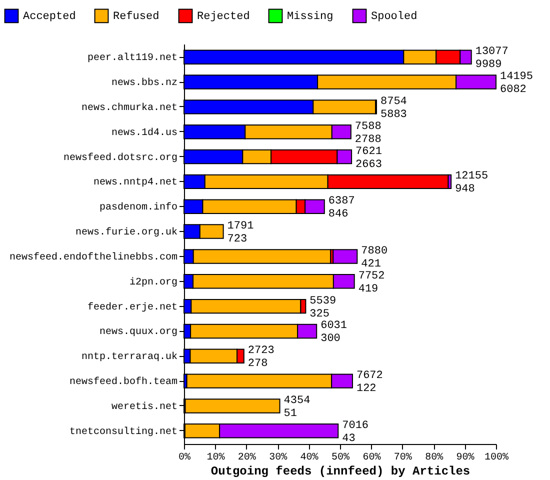 The image size is (550, 480). Describe the element at coordinates (496, 458) in the screenshot. I see `x-tick-label: 100%` at that location.